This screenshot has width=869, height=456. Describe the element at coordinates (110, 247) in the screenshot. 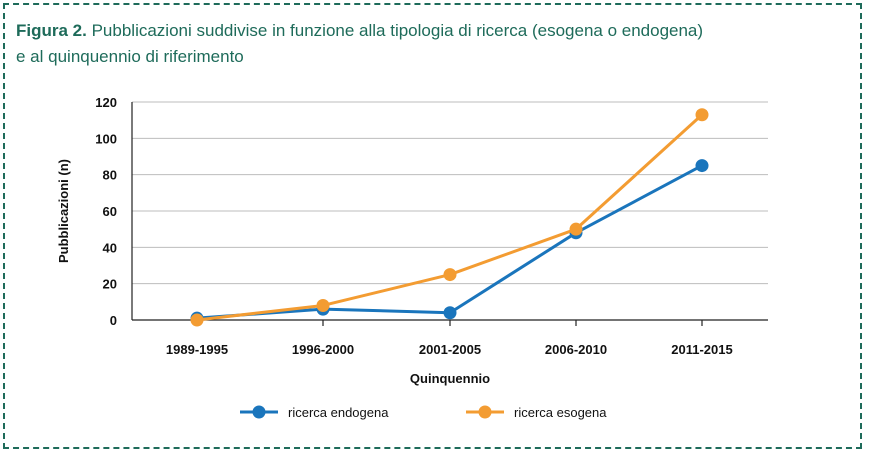

I see `y-tick-label: 40` at that location.